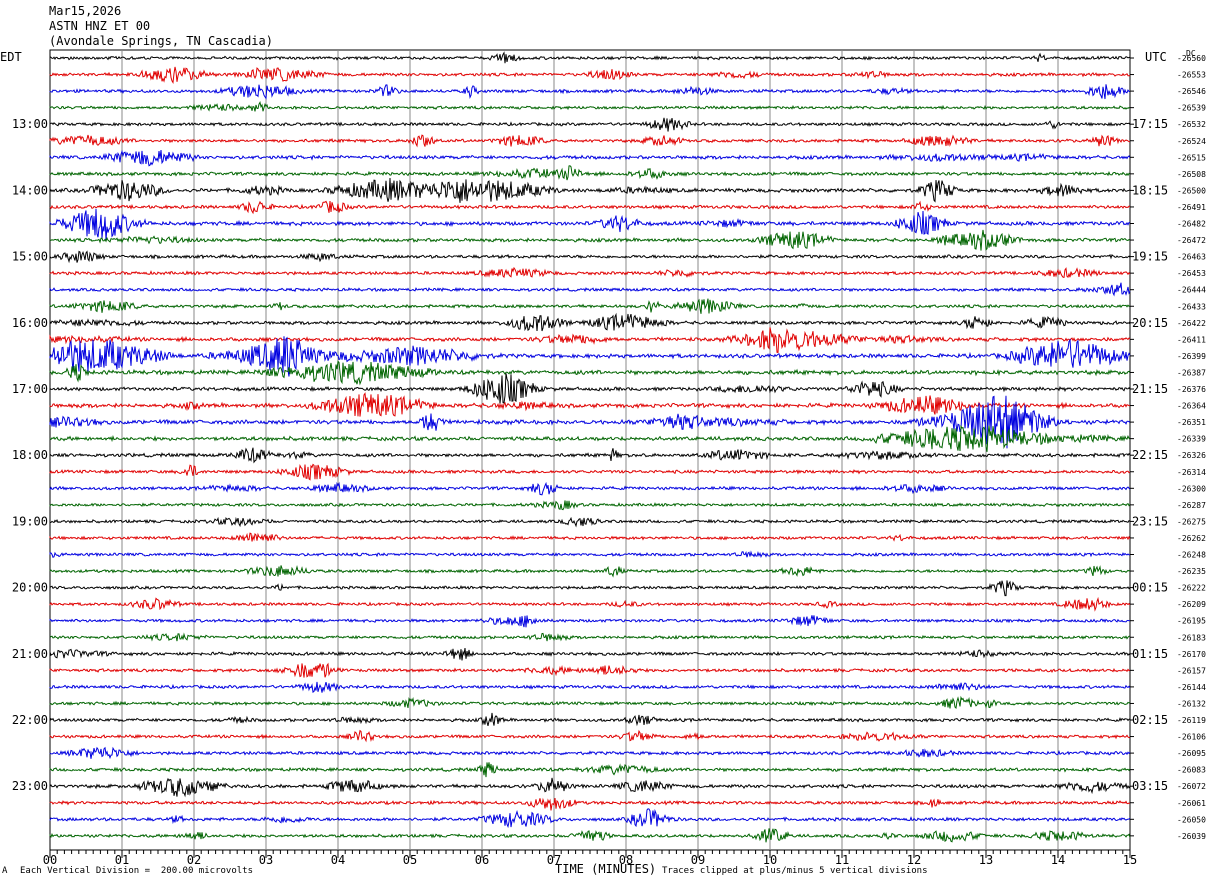 The width and height of the screenshot is (1210, 886). What do you see at coordinates (1191, 505) in the screenshot?
I see `dc-offset-label: -26287` at bounding box center [1191, 505].